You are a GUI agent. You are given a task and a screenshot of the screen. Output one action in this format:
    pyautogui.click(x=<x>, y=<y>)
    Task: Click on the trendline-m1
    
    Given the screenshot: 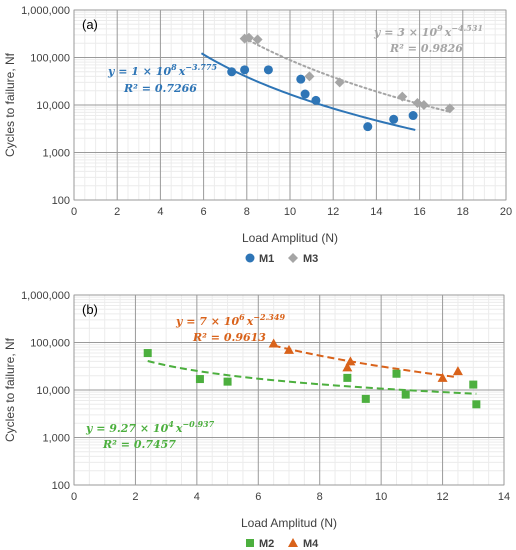 What is the action you would take?
    pyautogui.click(x=308, y=91)
    